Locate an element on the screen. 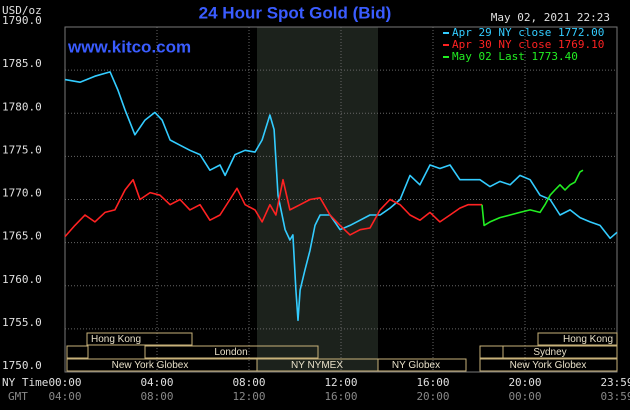 This screenshot has height=410, width=630. legend-label: May 02 Last 1773.40 is located at coordinates (515, 56).